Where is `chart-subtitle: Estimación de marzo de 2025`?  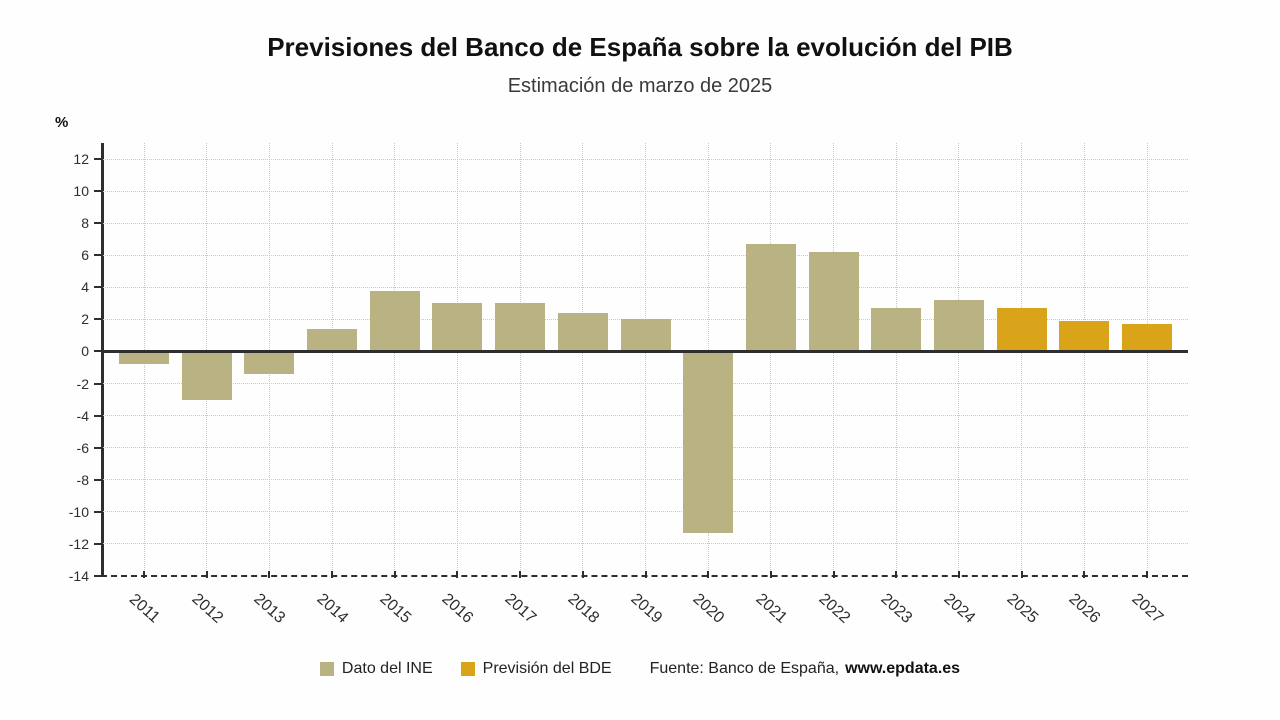
chart-subtitle: Estimación de marzo de 2025 is located at coordinates (640, 86).